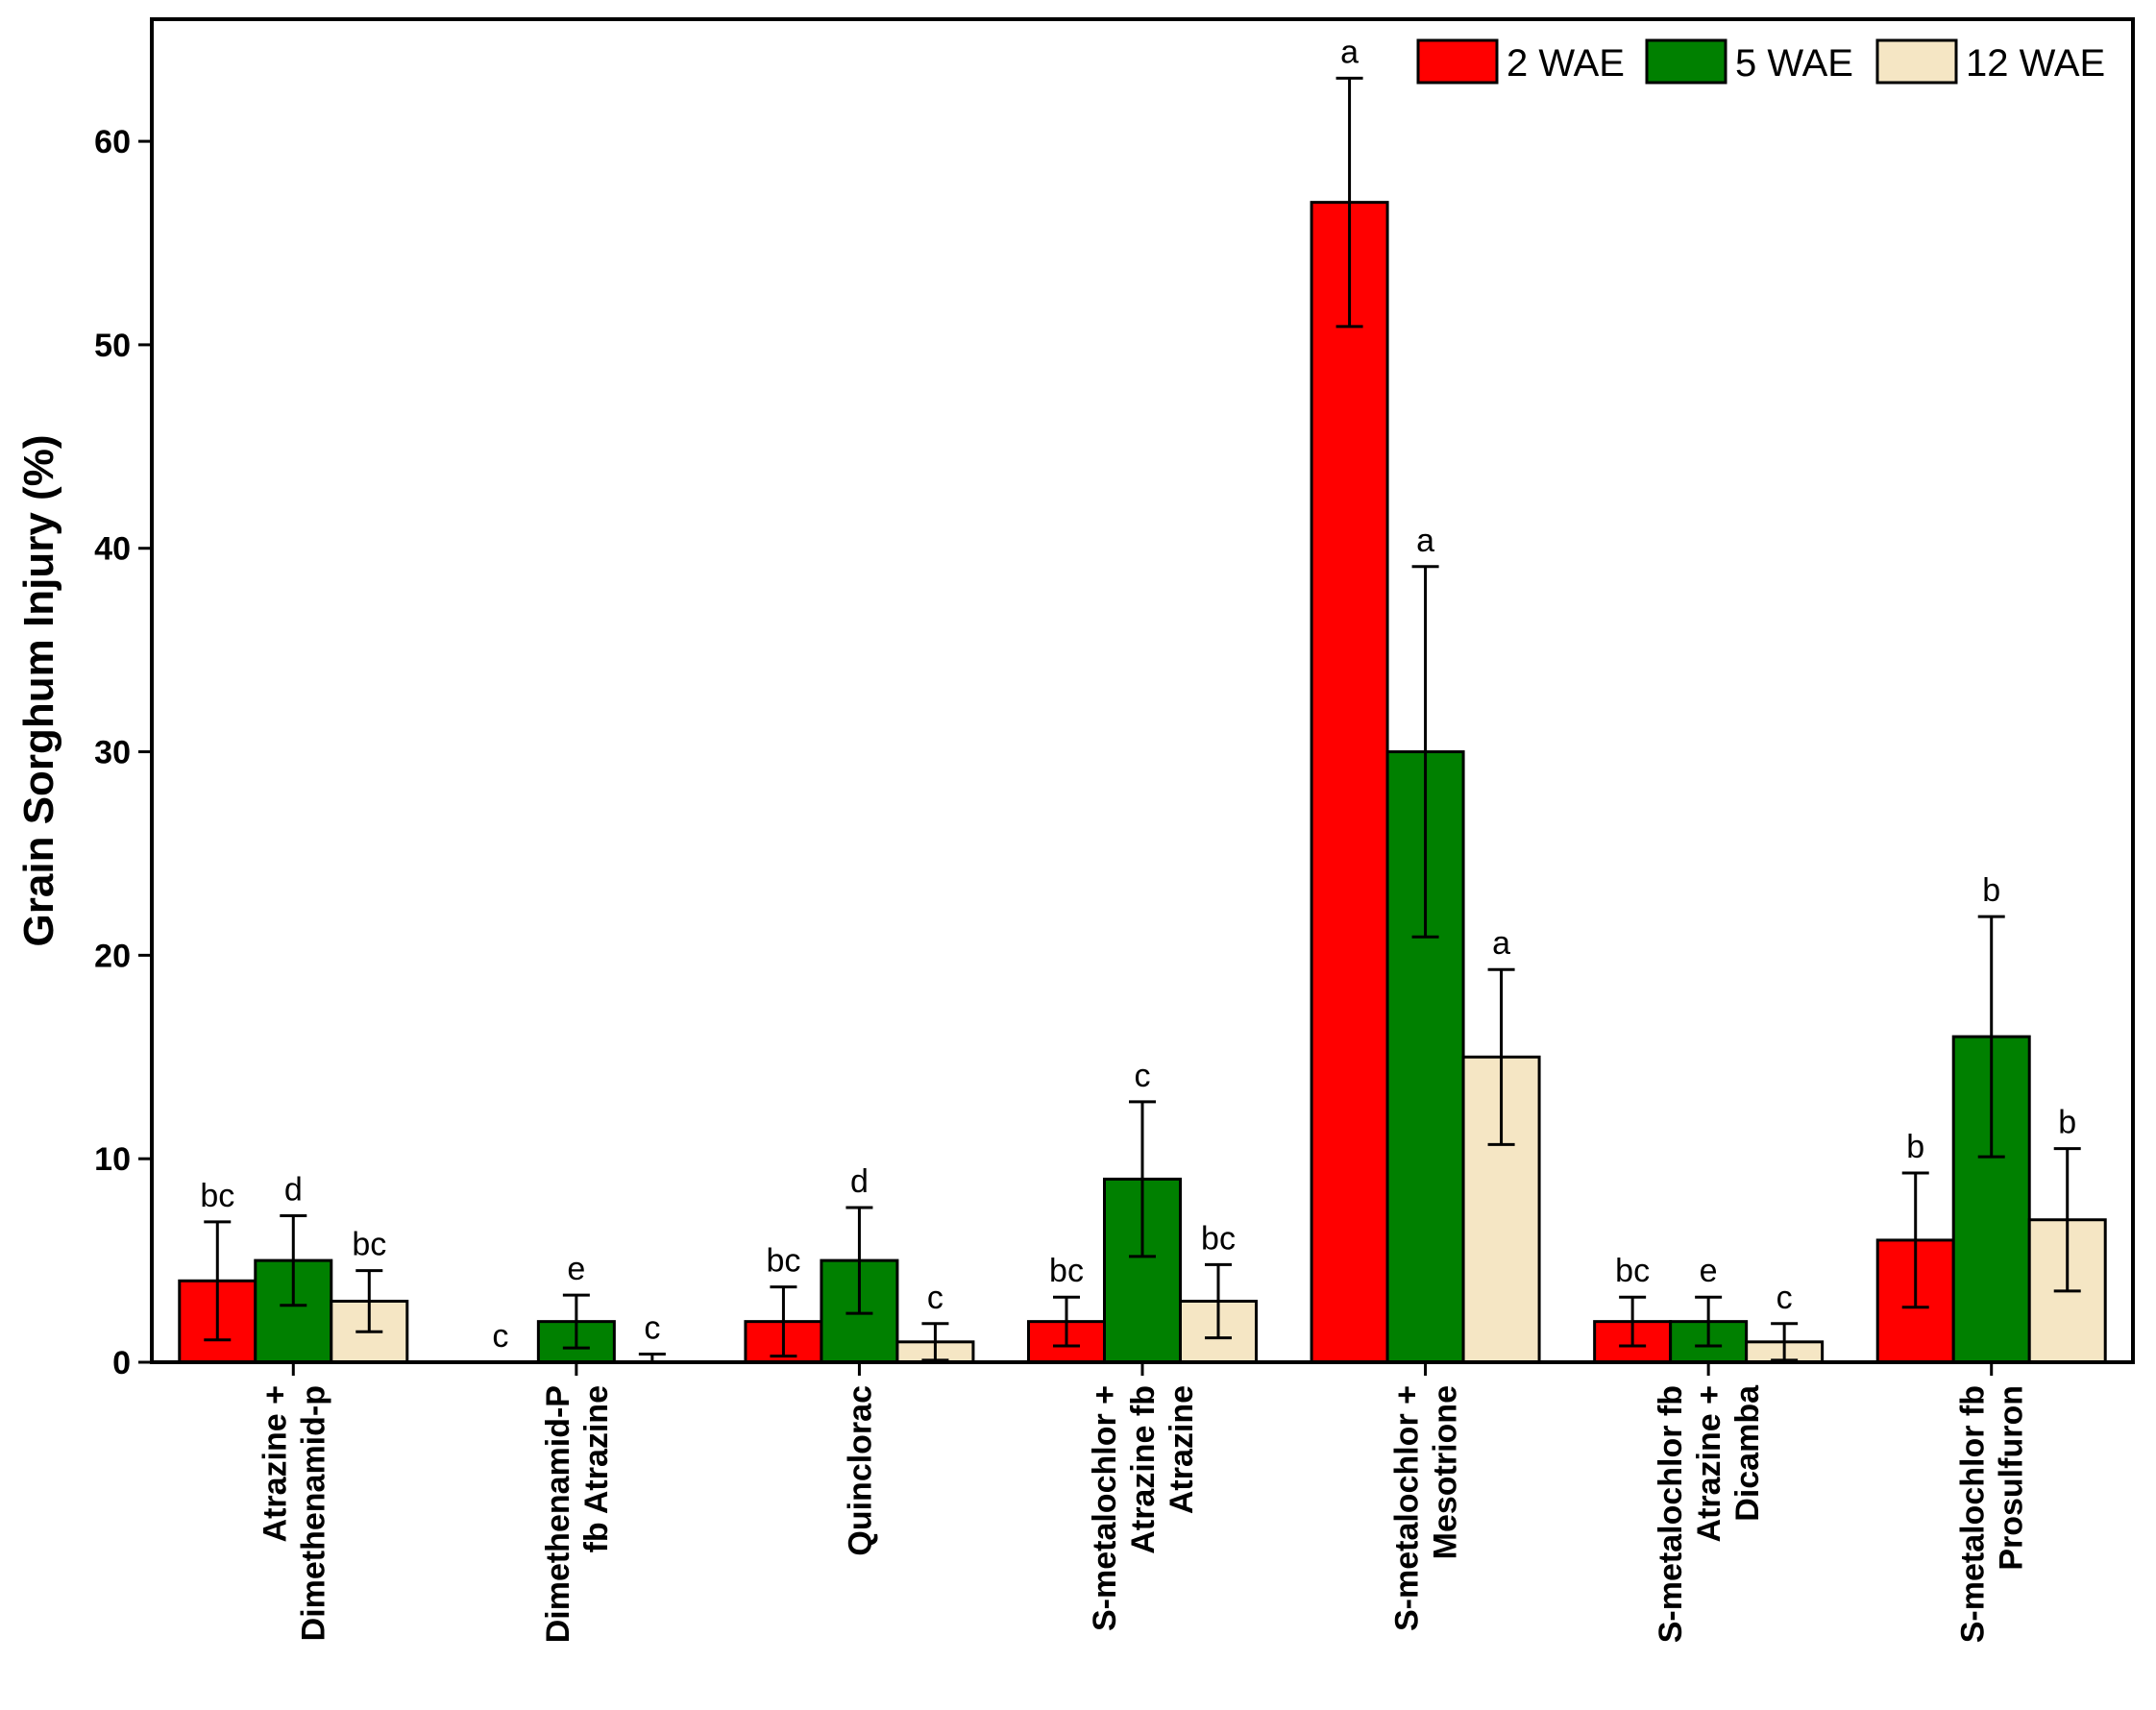 This screenshot has width=2156, height=1710. What do you see at coordinates (122, 1363) in the screenshot?
I see `y-tick-label: 0` at bounding box center [122, 1363].